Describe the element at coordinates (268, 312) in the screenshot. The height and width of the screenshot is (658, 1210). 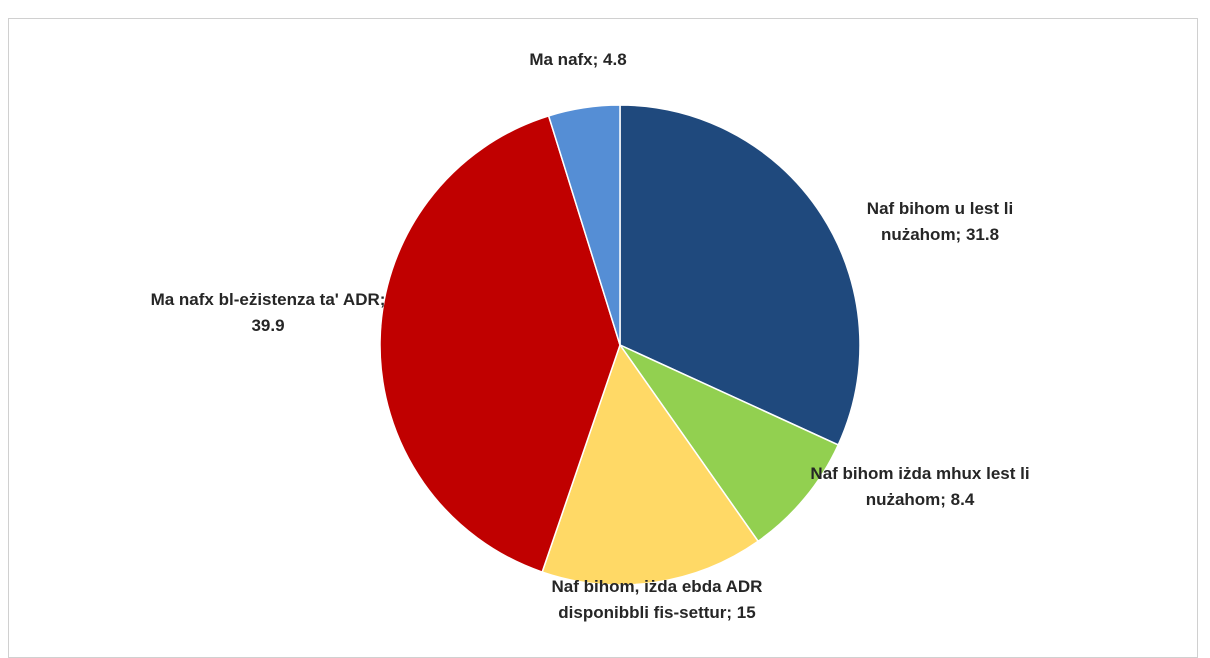
I see `data-label: Ma nafx bl-eżistenza ta' ADR; 39.9` at that location.